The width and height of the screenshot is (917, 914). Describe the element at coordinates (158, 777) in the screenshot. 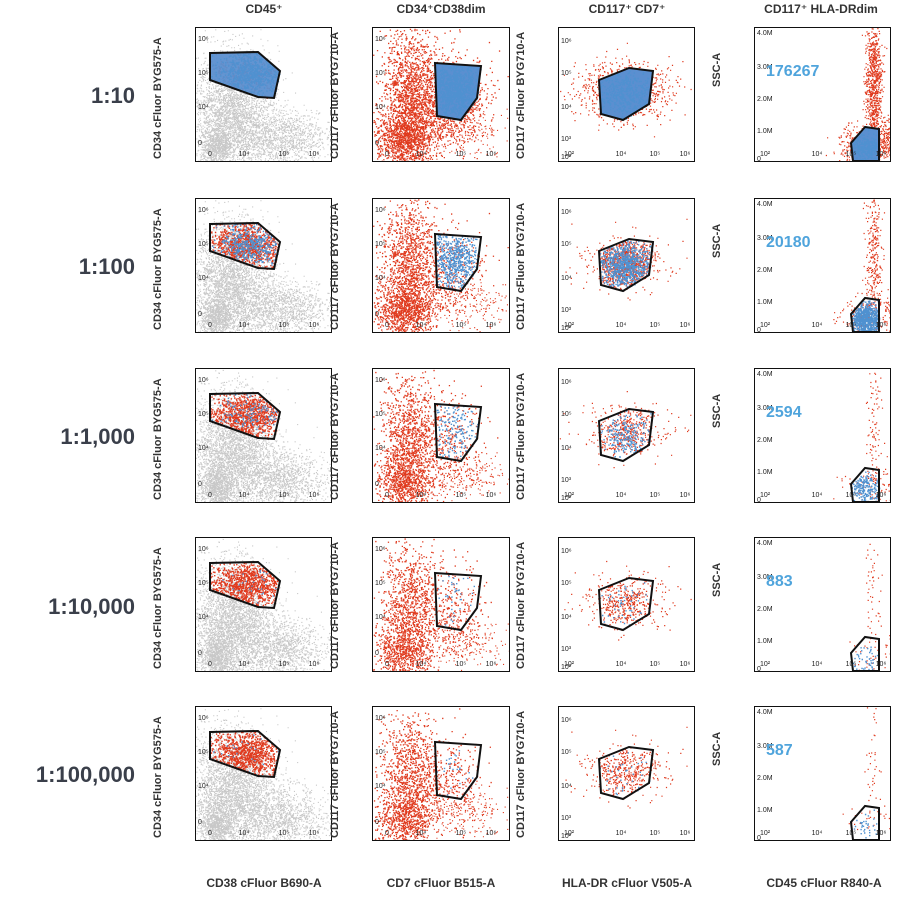

I see `y-axis-title: CD34 cFluor BYG575-A` at that location.